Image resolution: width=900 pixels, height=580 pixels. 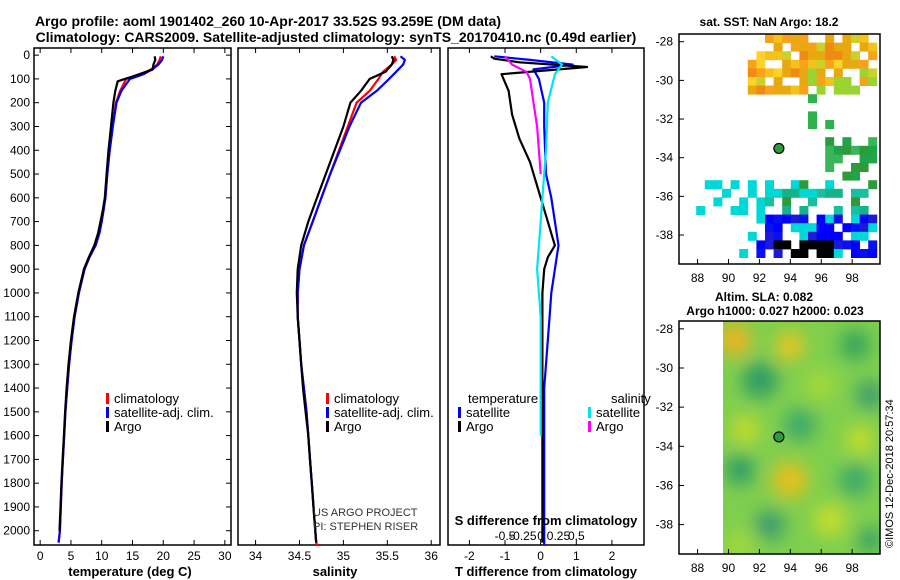 I want to click on x-tick-label: 2, so click(x=612, y=556).